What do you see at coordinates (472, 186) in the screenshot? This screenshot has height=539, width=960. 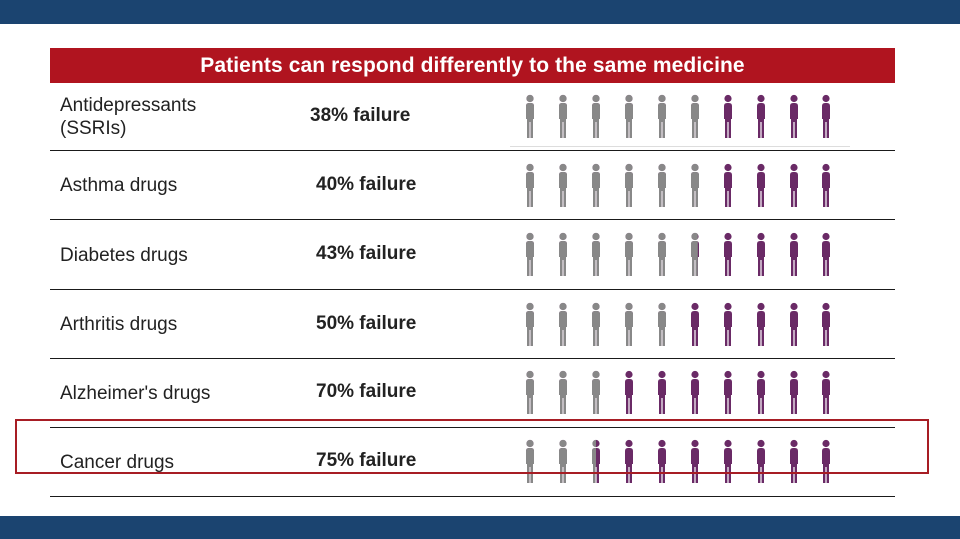 I see `table-row: Asthma drugs 40% failure` at bounding box center [472, 186].